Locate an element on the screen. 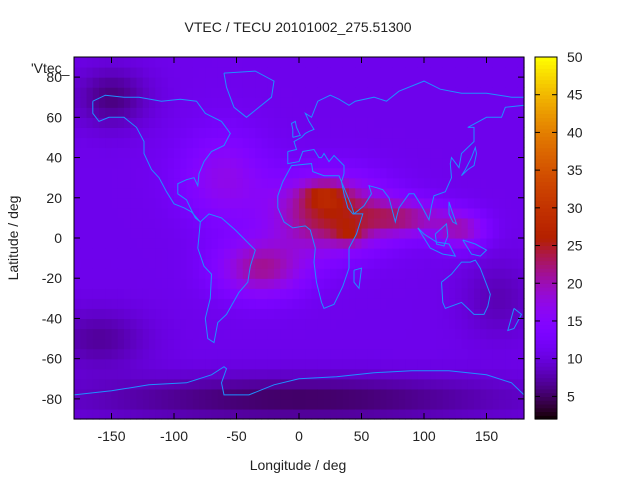 The height and width of the screenshot is (480, 640). y-tick-label: 60 is located at coordinates (54, 117).